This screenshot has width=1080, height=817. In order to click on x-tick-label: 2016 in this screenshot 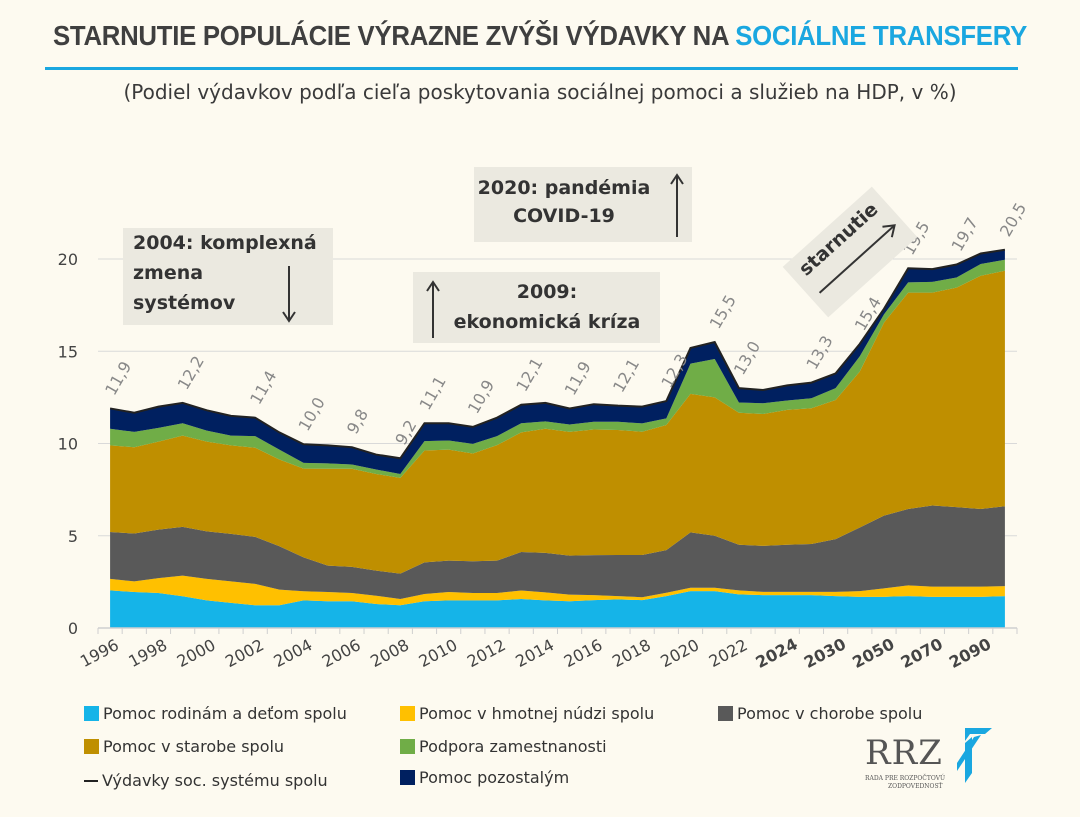, I will do `click(583, 653)`.